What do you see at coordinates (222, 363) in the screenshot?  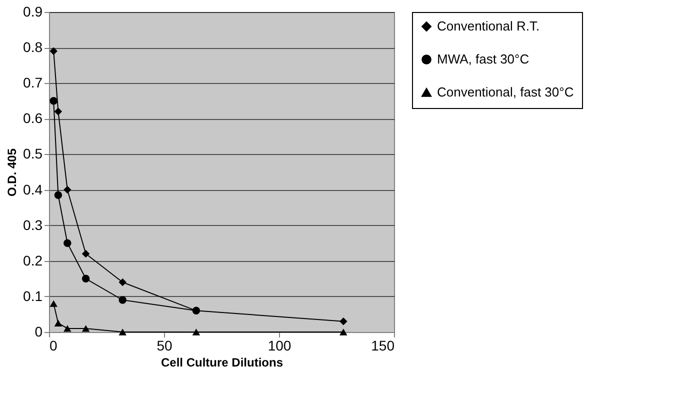 I see `x-axis-title: Cell Culture Dilutions` at bounding box center [222, 363].